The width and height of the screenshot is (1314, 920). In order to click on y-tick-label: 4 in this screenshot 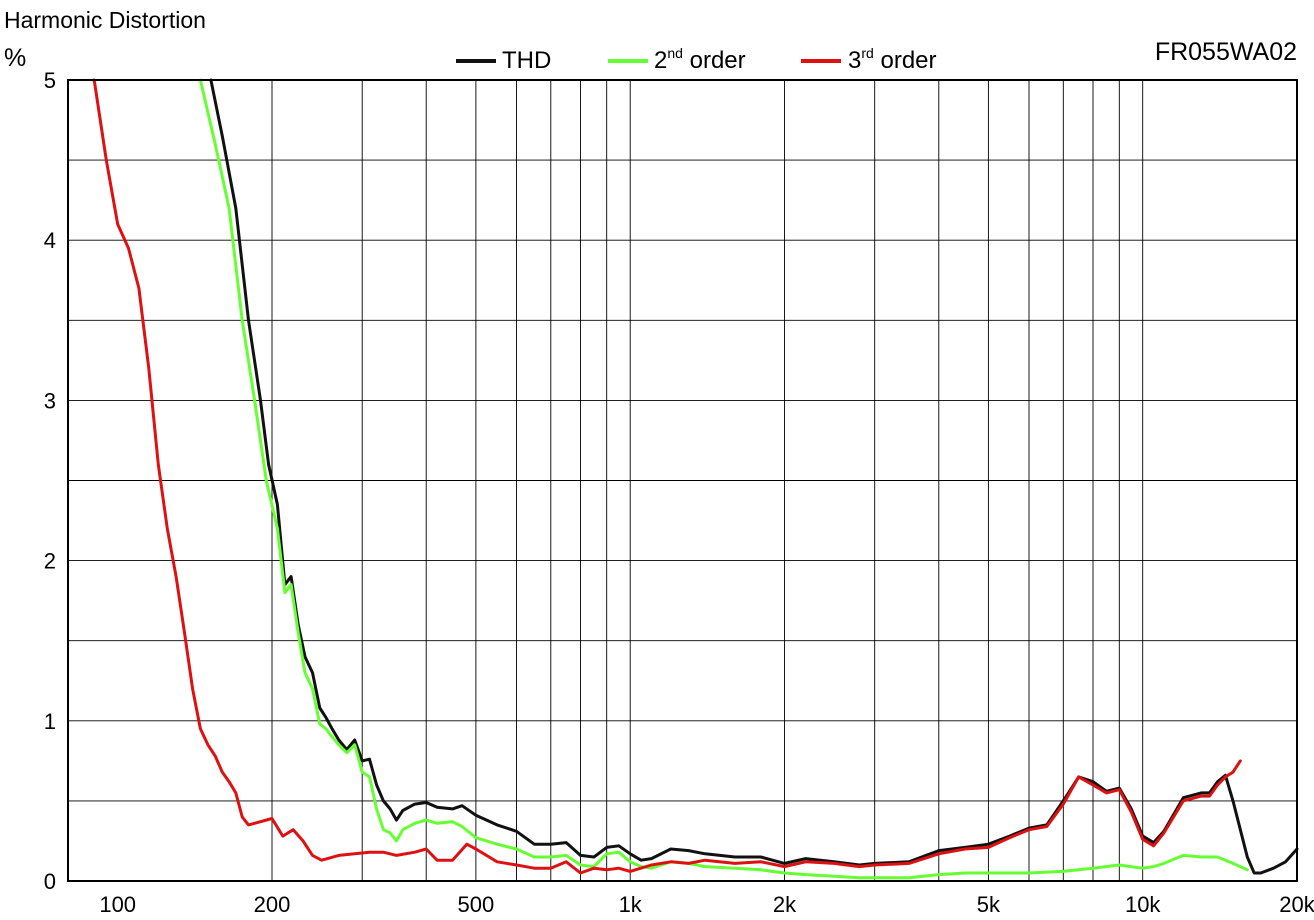, I will do `click(50, 240)`.